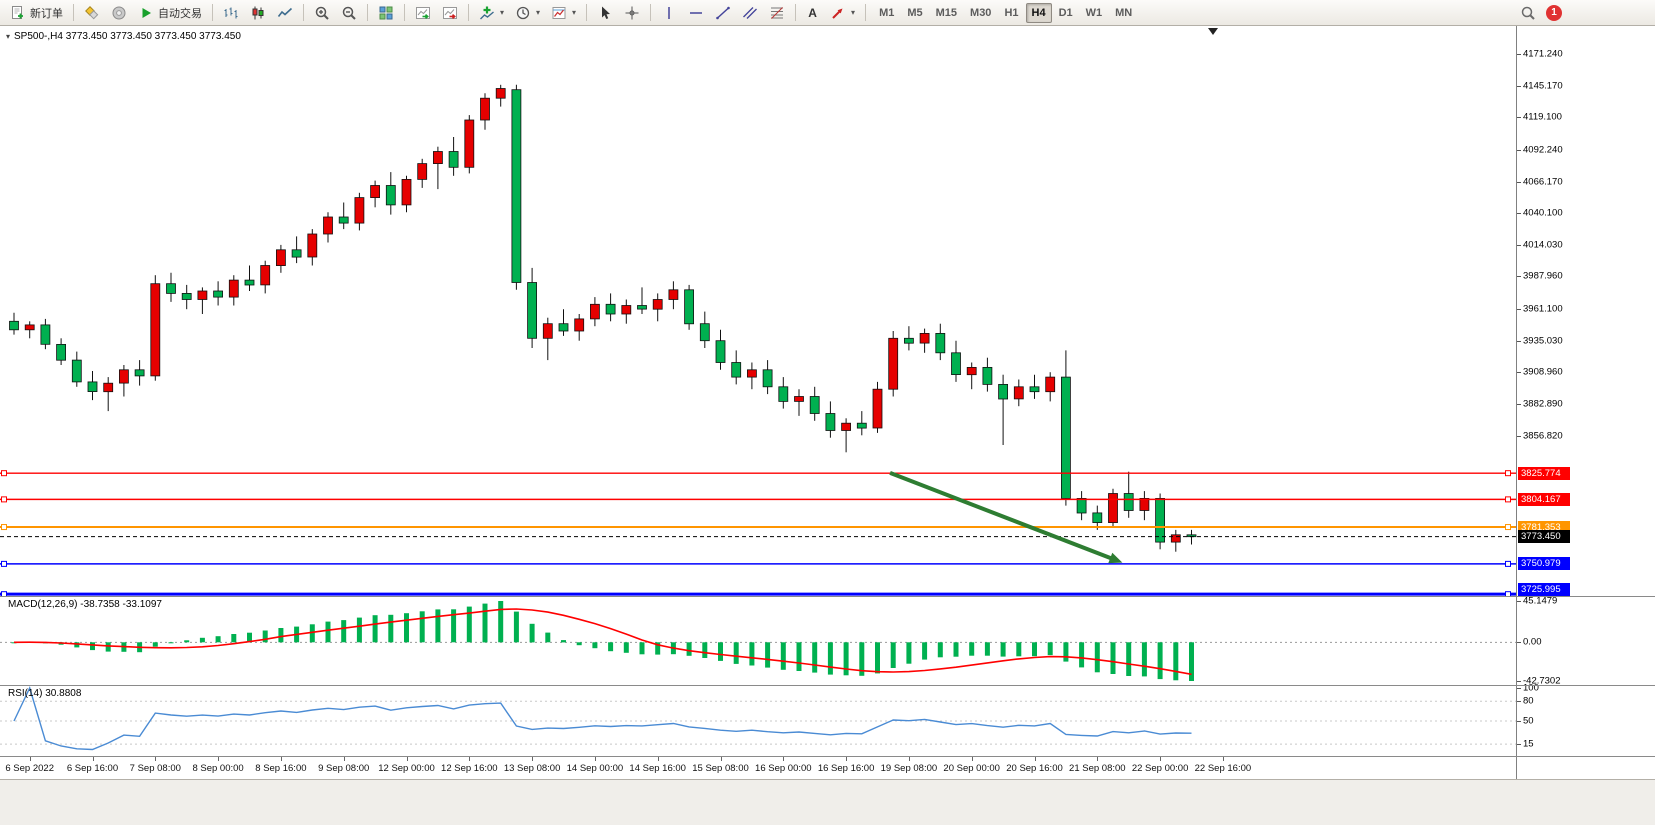  I want to click on toolbar-separator, so click(651, 12).